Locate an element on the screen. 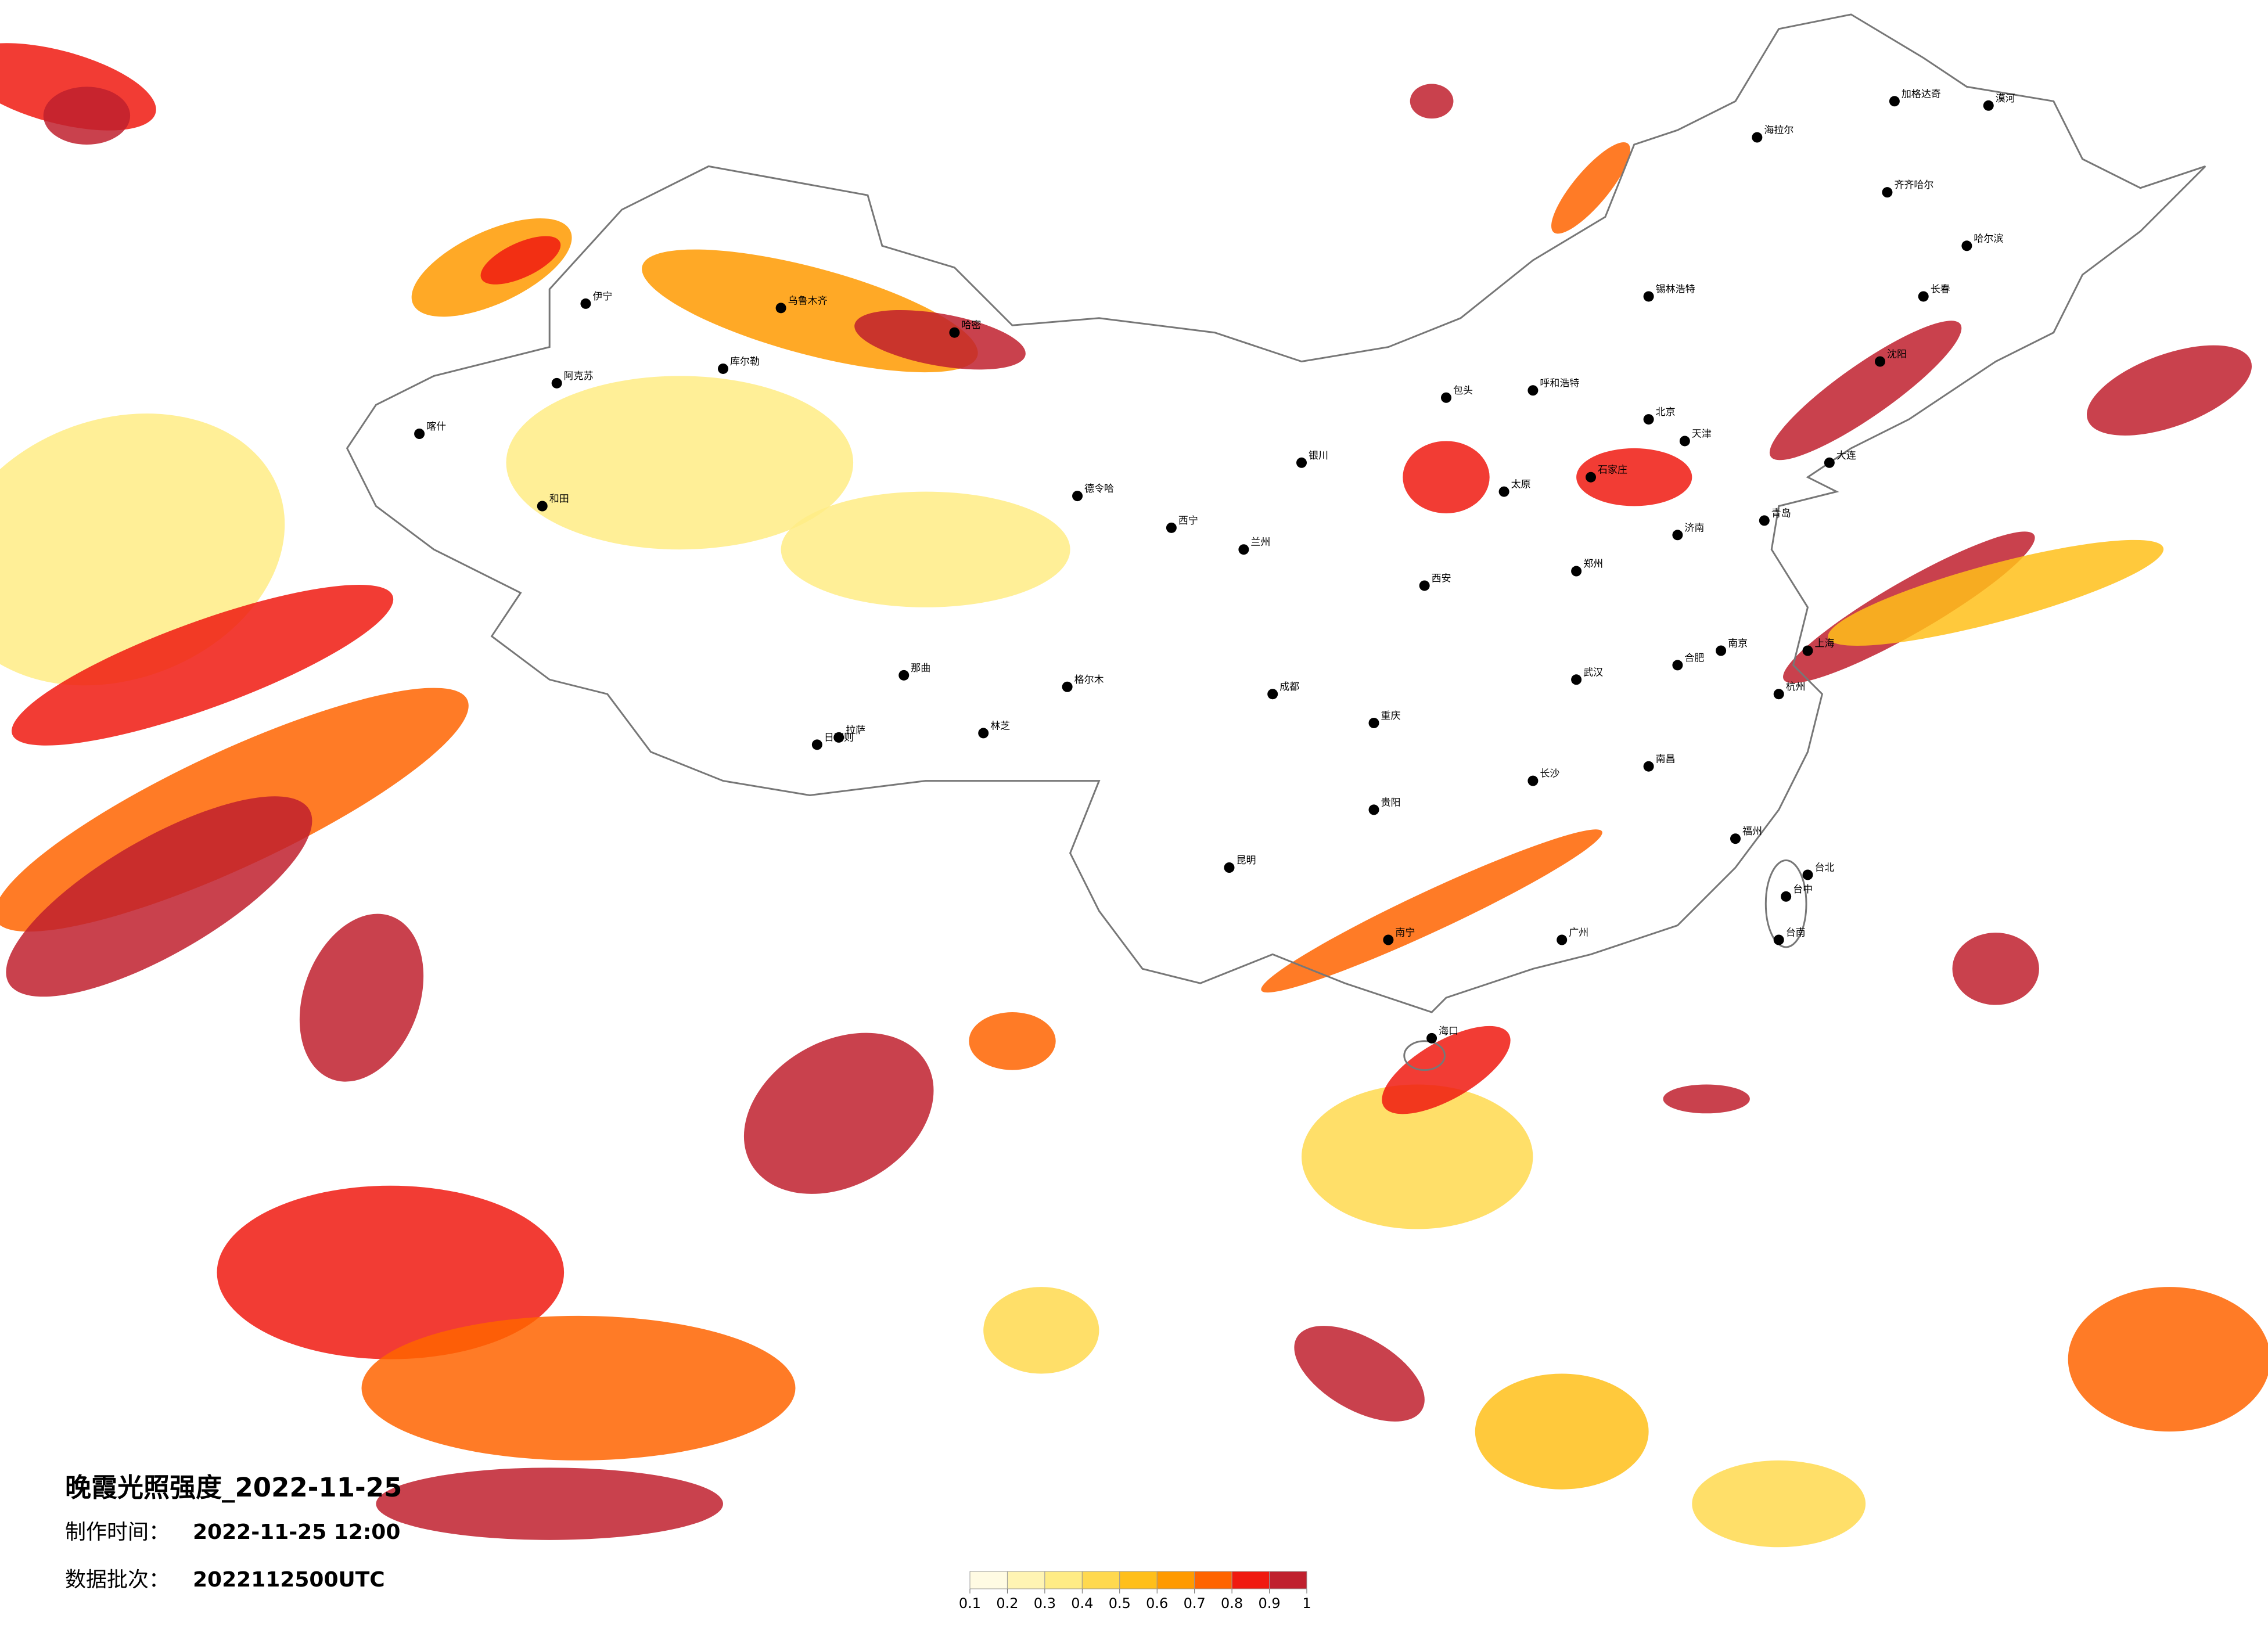 The width and height of the screenshot is (2268, 1626). city-label: 兰州 is located at coordinates (1260, 542).